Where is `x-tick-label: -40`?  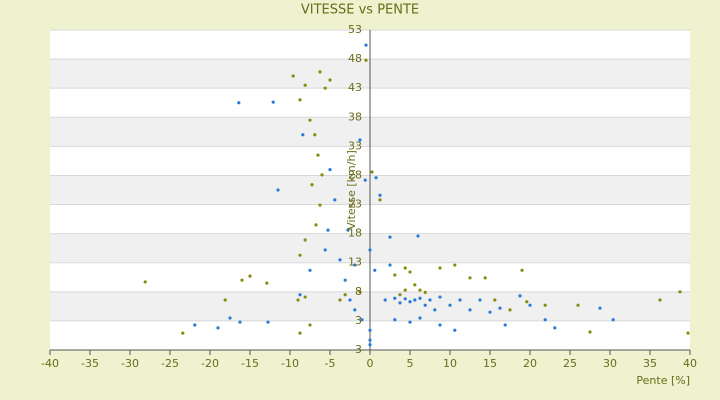
x-tick-label: -40 is located at coordinates (50, 363).